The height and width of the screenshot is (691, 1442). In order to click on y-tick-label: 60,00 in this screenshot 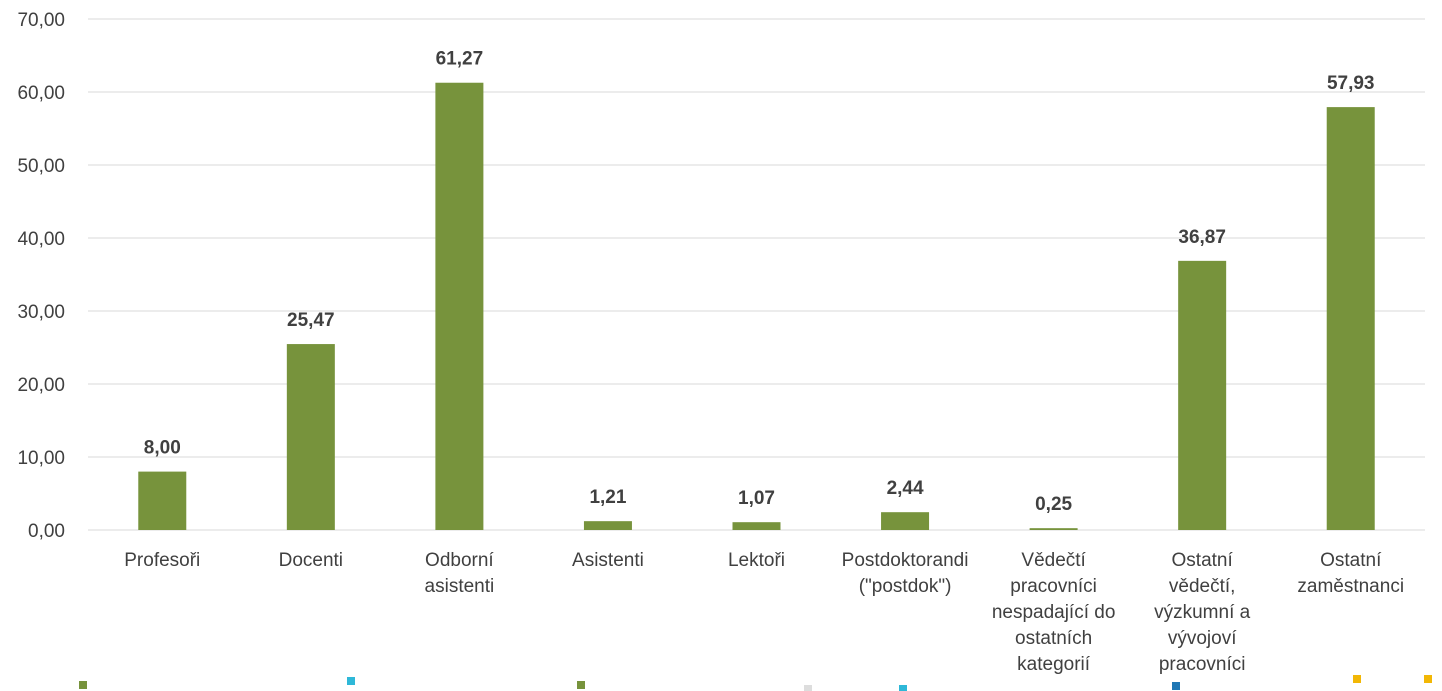, I will do `click(41, 93)`.